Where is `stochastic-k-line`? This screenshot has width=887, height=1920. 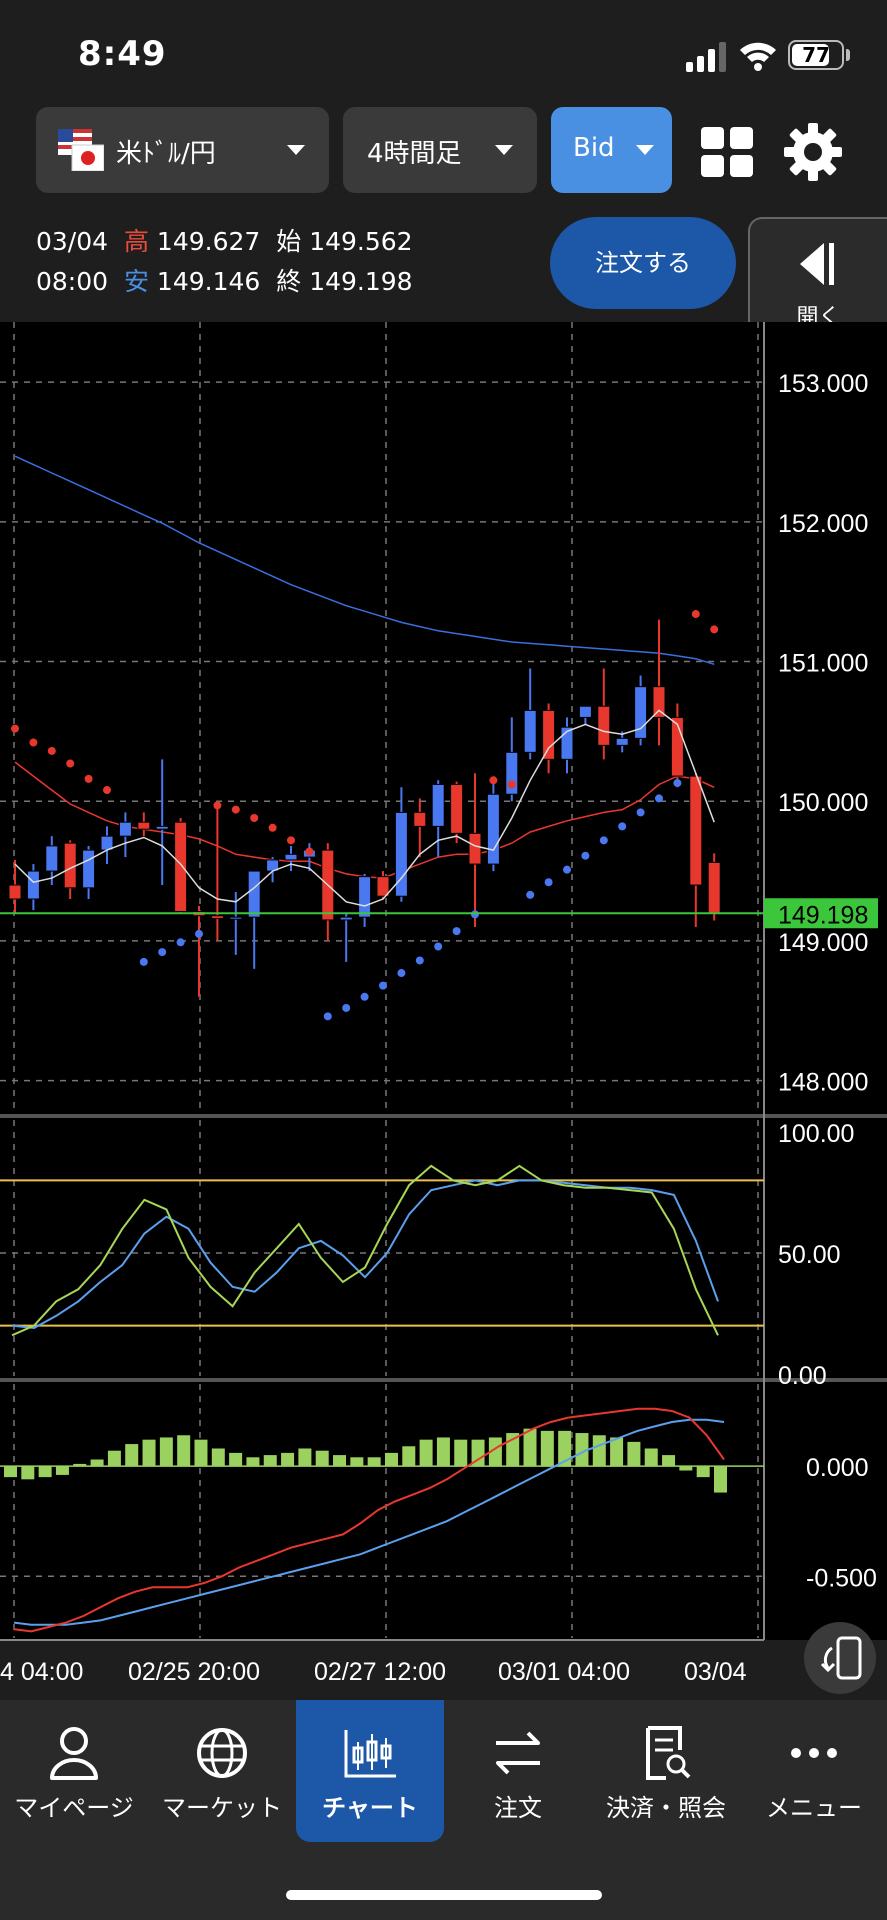 stochastic-k-line is located at coordinates (365, 1250).